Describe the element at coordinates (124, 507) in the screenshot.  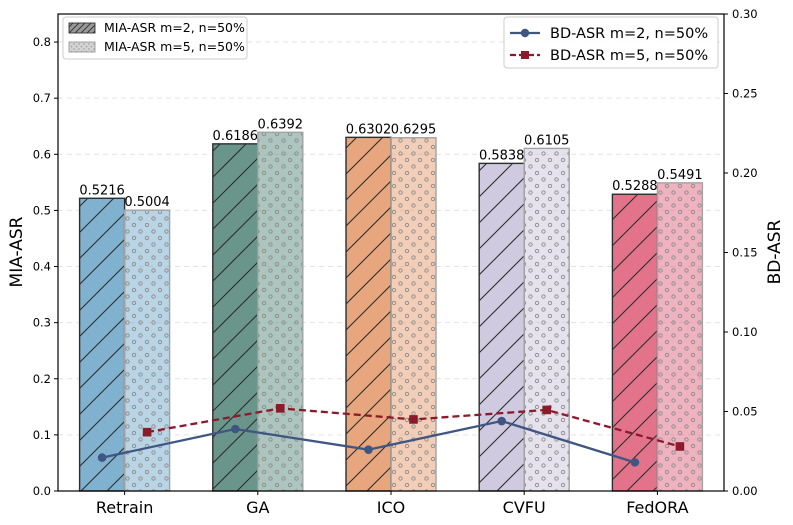
I see `x-tick-label: Retrain` at that location.